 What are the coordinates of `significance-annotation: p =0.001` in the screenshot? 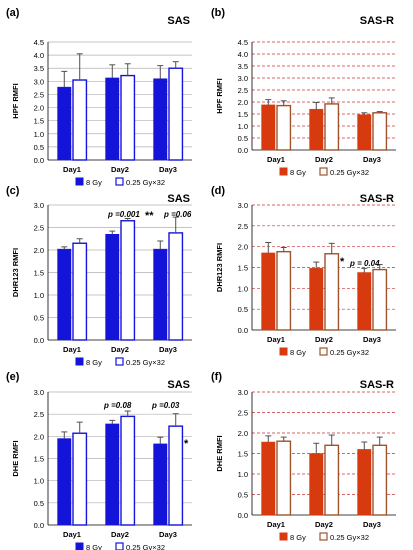 It's located at (123, 214).